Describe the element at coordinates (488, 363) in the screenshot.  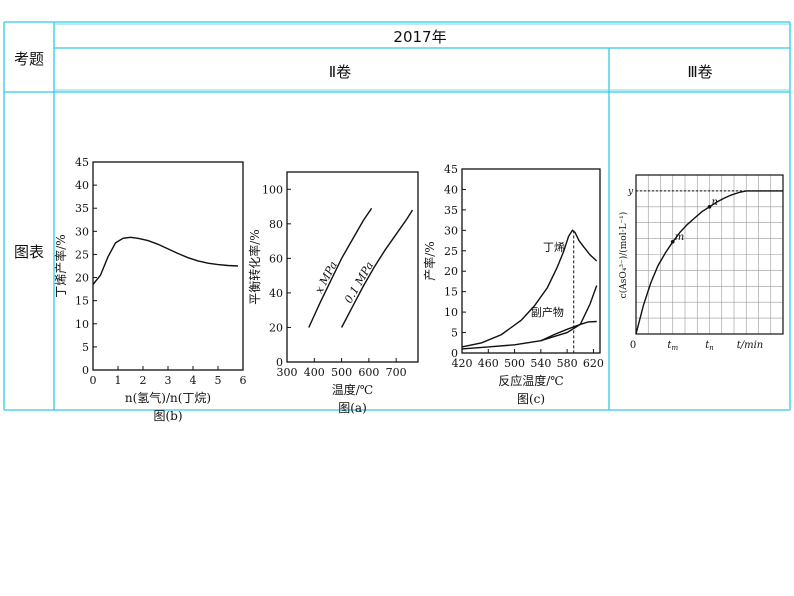
I see `x-tick-label: 460` at that location.